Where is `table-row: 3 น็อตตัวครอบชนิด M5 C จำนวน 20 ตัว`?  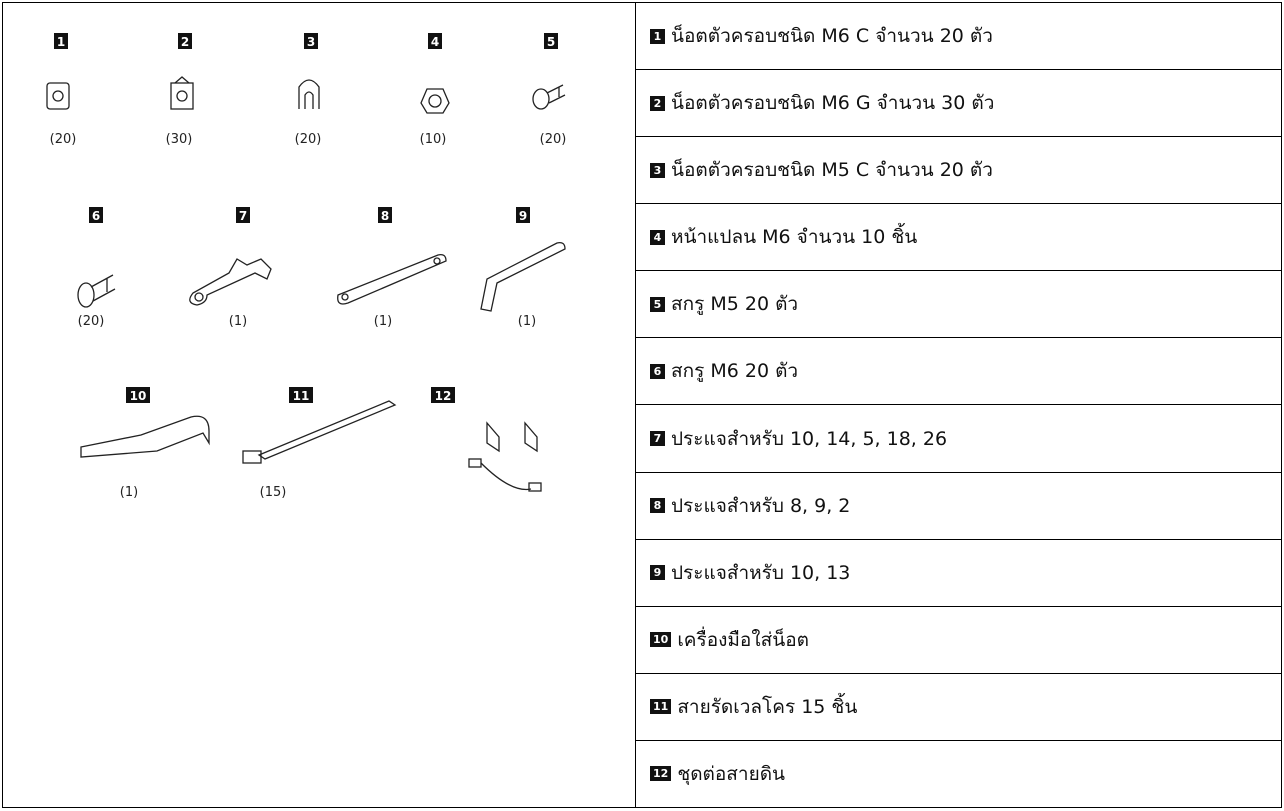 table-row: 3 น็อตตัวครอบชนิด M5 C จำนวน 20 ตัว is located at coordinates (958, 171).